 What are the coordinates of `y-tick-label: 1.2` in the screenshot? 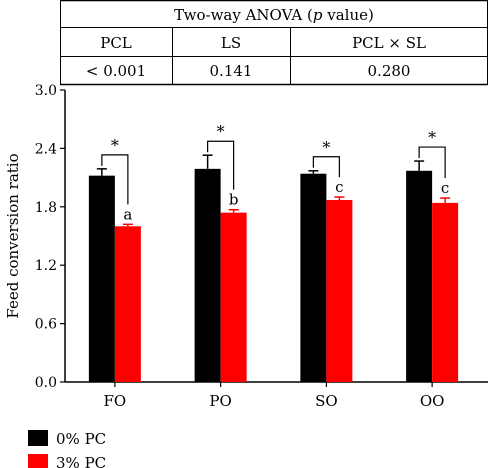 It's located at (46, 266).